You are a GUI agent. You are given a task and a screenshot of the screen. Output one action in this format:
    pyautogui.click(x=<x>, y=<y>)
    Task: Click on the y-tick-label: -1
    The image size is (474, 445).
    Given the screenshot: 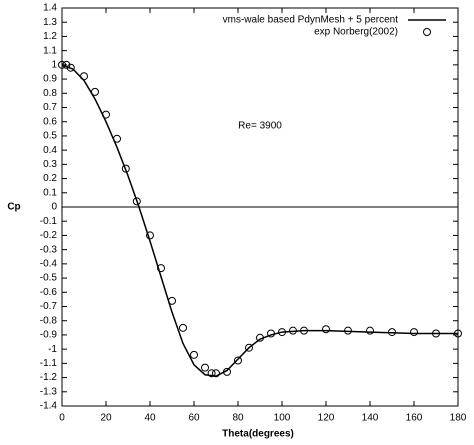 What is the action you would take?
    pyautogui.click(x=52, y=349)
    